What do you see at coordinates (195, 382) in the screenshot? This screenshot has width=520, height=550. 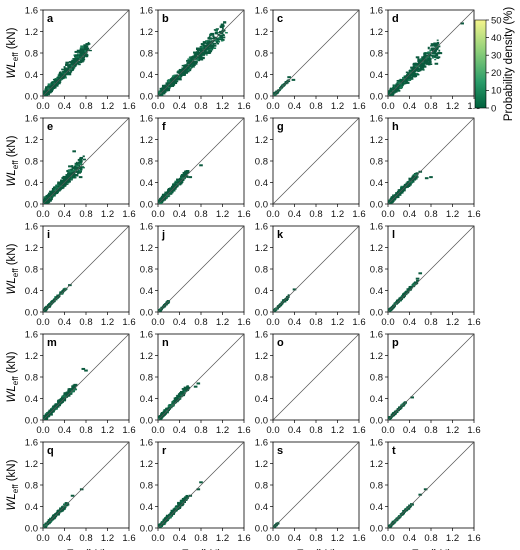 I see `panel-n: 0.00.00.40.40.80.81.21.21.61.6n` at bounding box center [195, 382].